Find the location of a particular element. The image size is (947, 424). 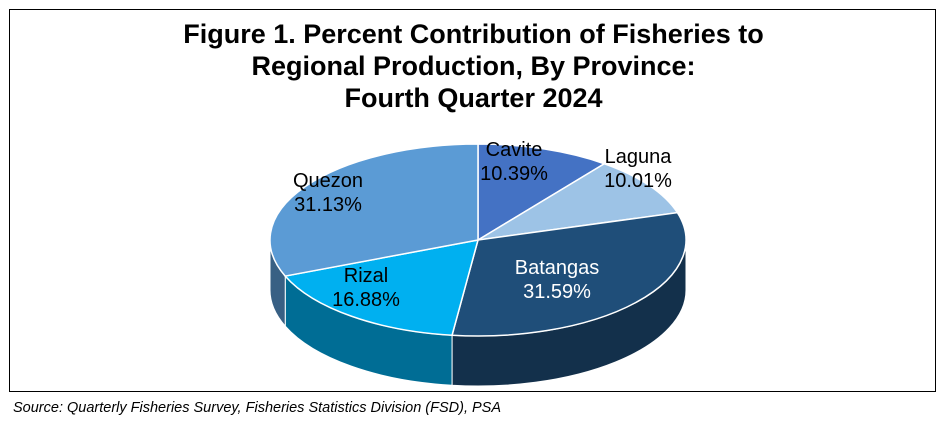

chart-title-line-2: Regional Production, By Province: is located at coordinates (473, 66).